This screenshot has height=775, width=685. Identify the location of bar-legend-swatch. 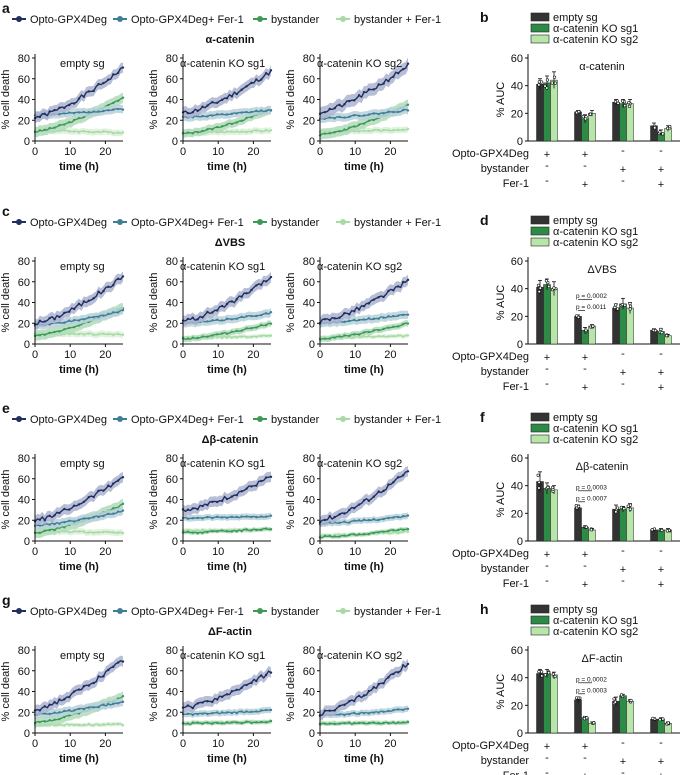
(540, 620).